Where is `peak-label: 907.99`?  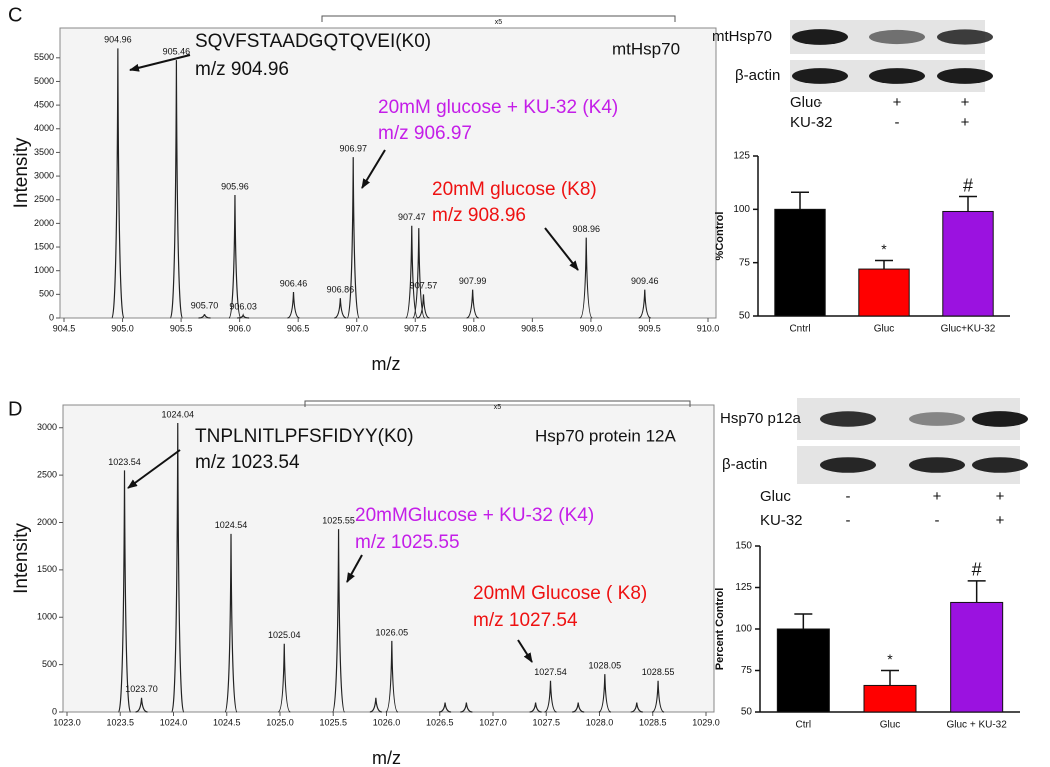
peak-label: 907.99 is located at coordinates (473, 281).